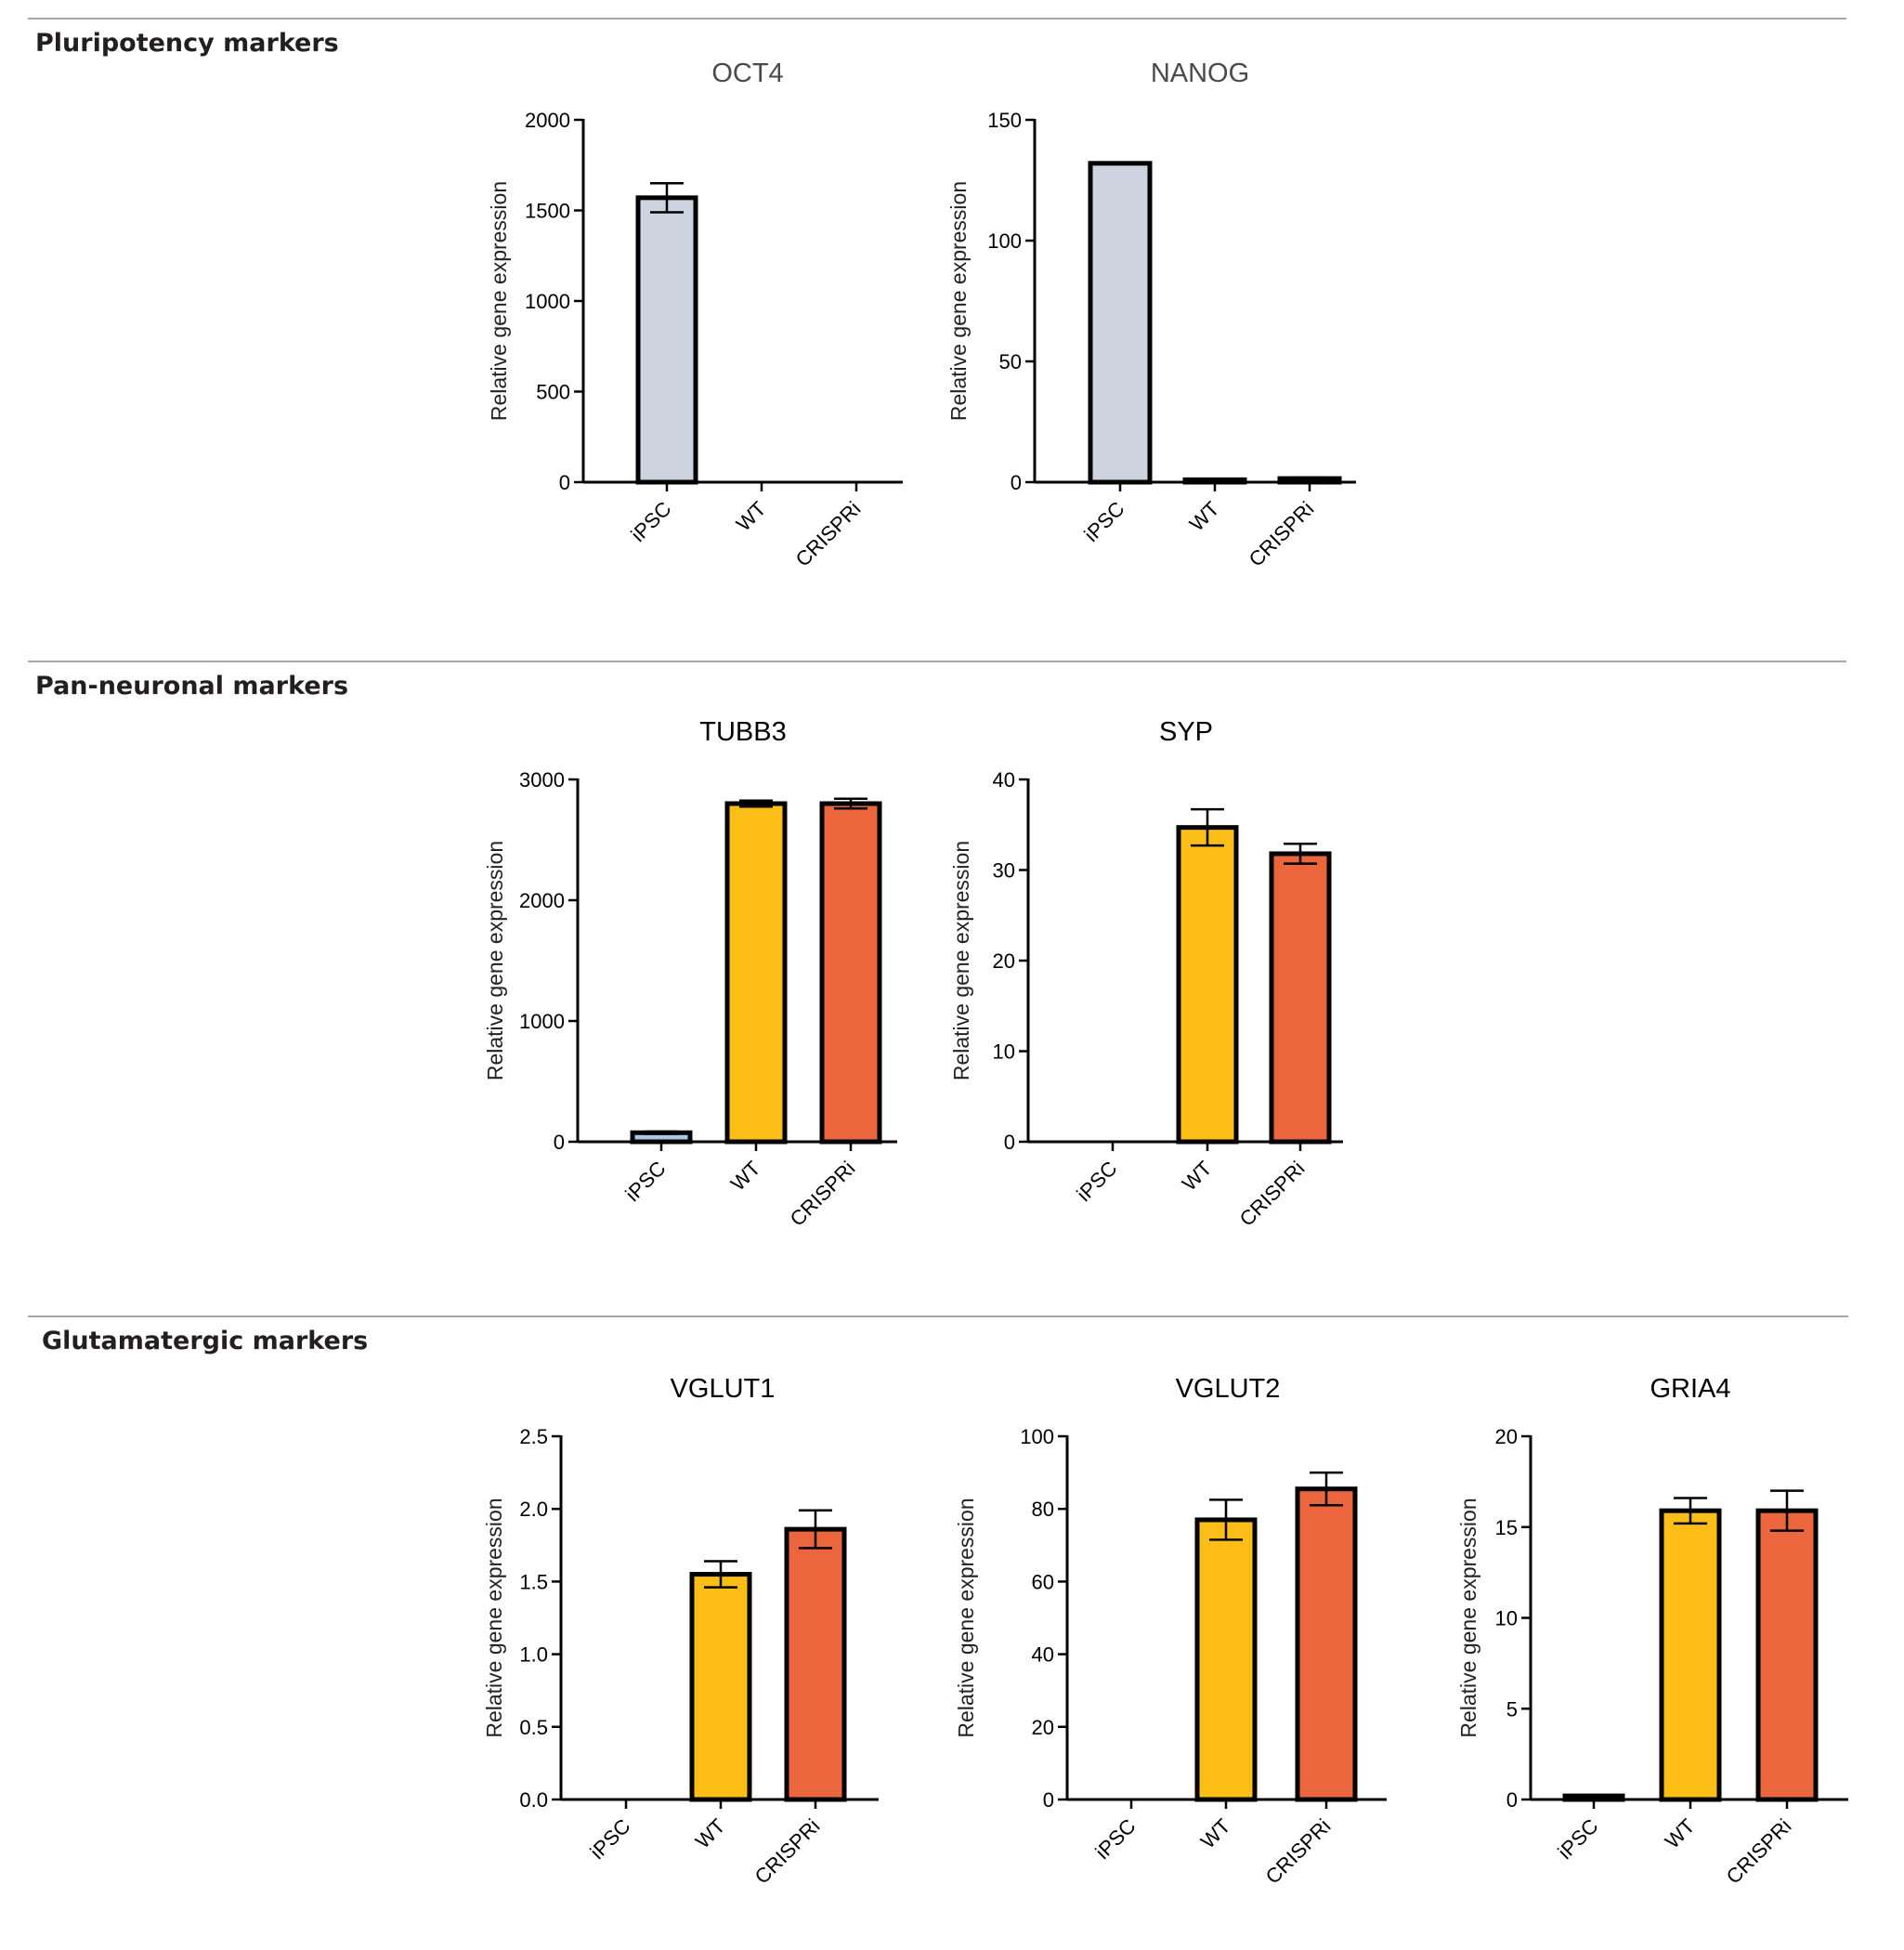 Image resolution: width=1904 pixels, height=1950 pixels. What do you see at coordinates (191, 686) in the screenshot?
I see `section-title-pan-neuronal: Pan-neuronal markers` at bounding box center [191, 686].